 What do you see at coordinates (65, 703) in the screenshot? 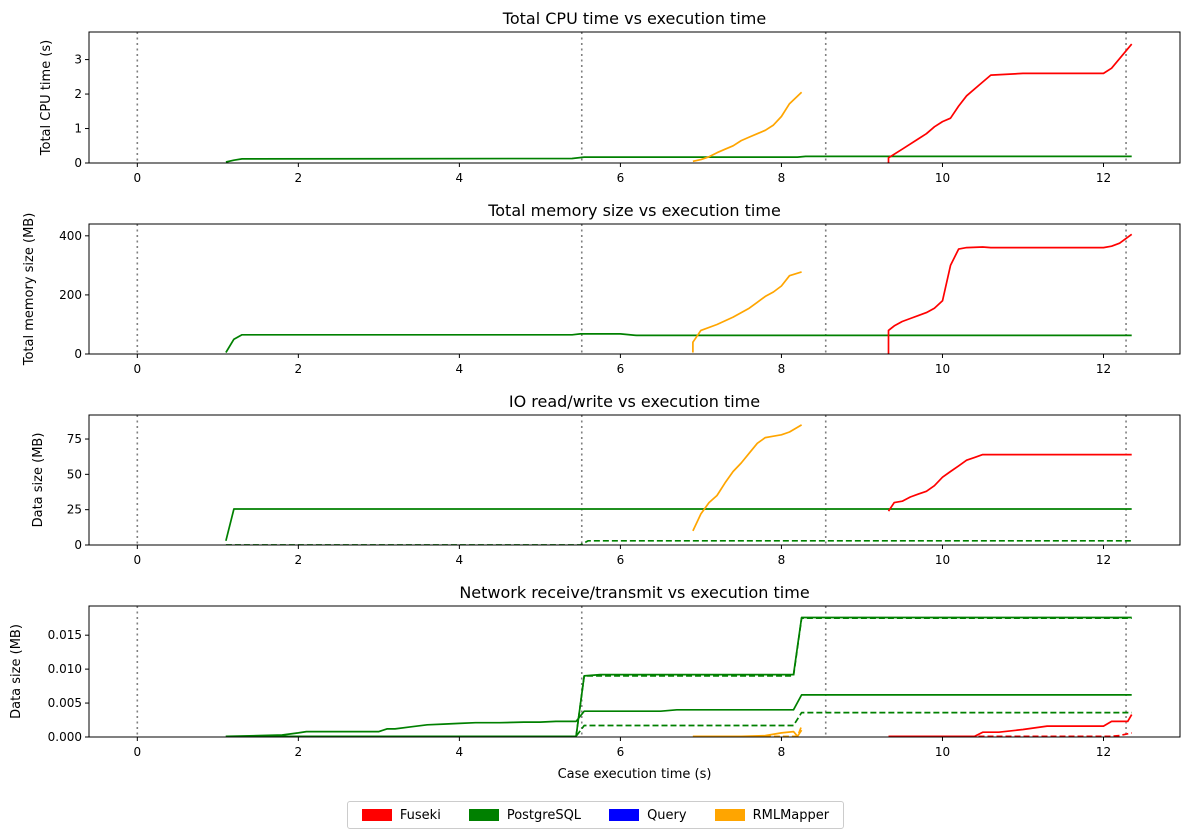
I see `y-tick-label: 0.005` at bounding box center [65, 703].